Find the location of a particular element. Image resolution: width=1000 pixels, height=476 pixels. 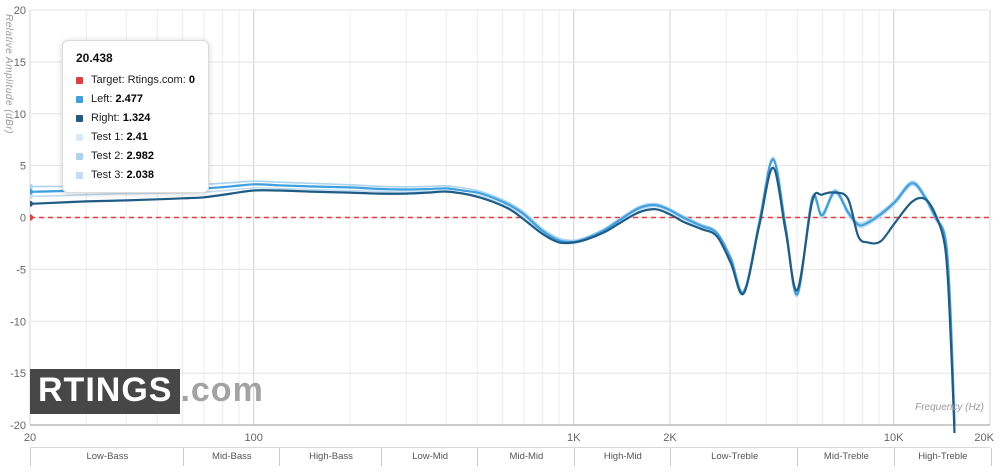

tooltip-row: Test 1: 2.41 is located at coordinates (135, 137).